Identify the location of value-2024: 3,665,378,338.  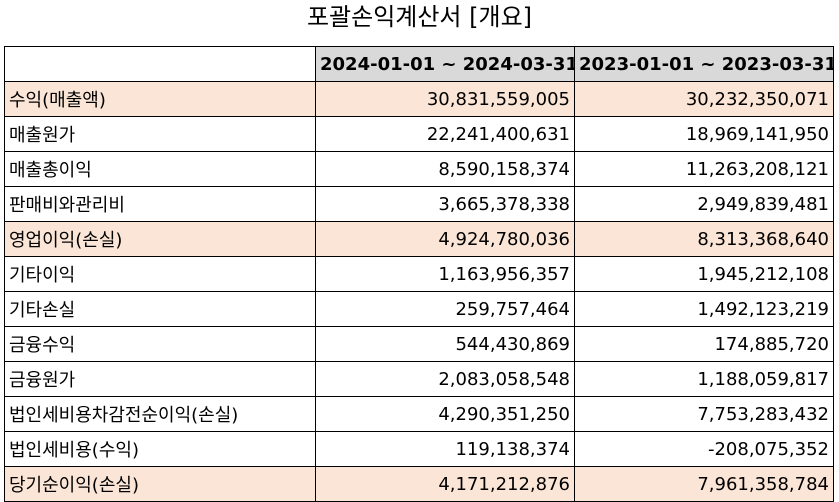
(445, 204).